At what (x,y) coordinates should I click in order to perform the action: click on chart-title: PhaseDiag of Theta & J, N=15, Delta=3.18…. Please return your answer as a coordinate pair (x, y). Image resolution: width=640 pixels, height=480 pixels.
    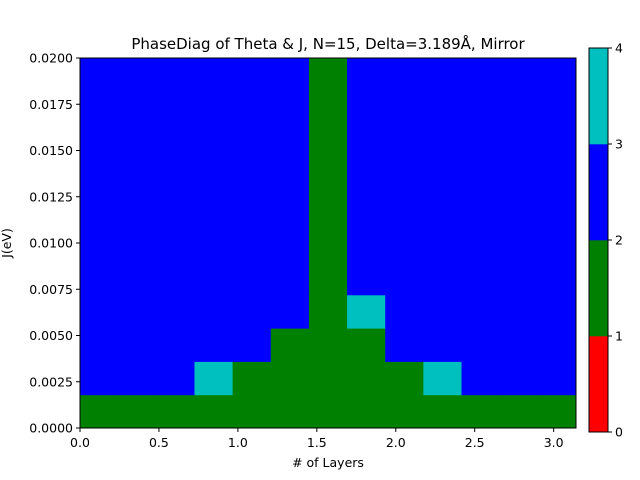
    Looking at the image, I should click on (328, 43).